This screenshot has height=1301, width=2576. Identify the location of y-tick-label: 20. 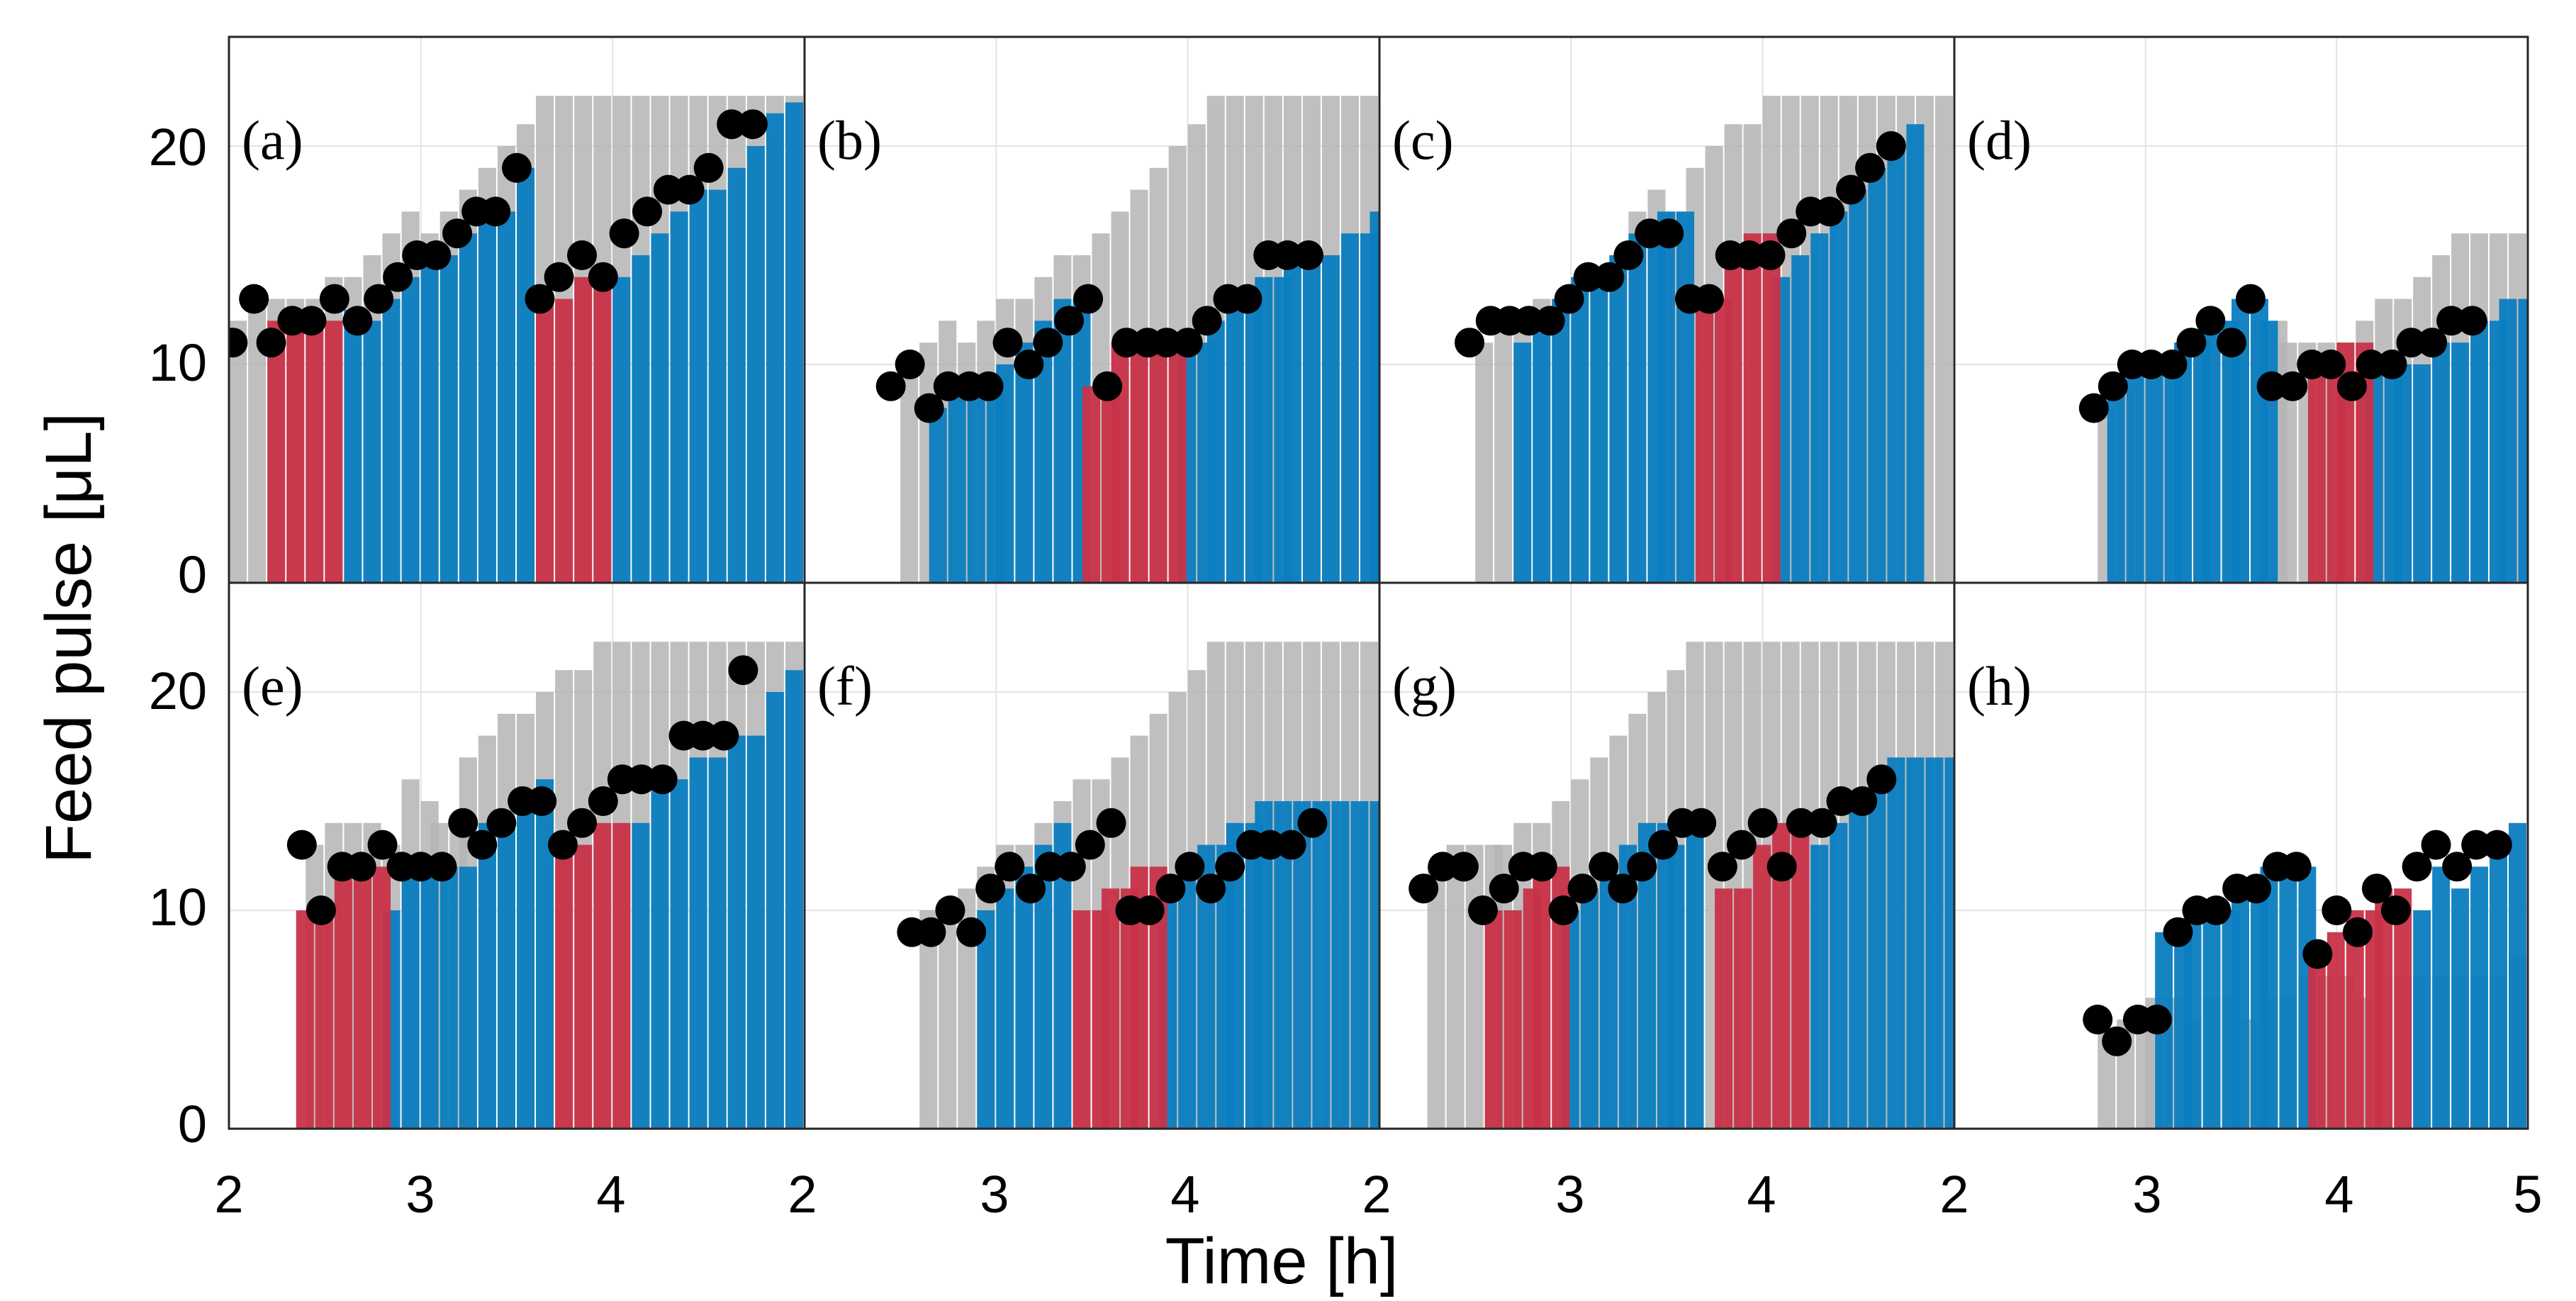
(178, 148).